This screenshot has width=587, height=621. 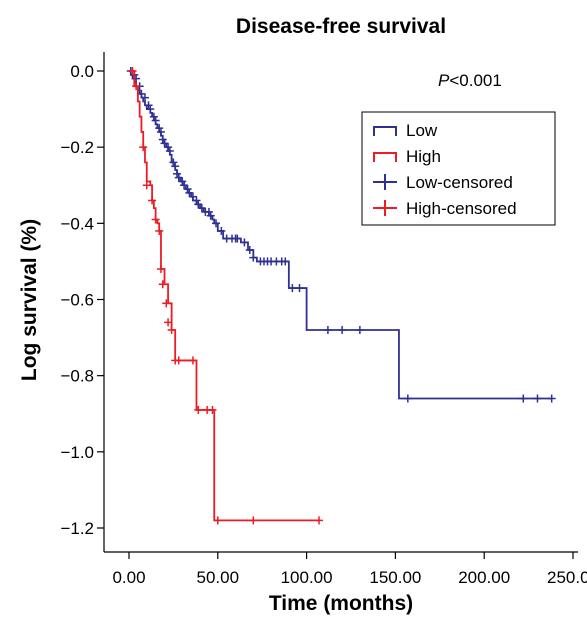 I want to click on legend-step-symbol-high, so click(x=385, y=157).